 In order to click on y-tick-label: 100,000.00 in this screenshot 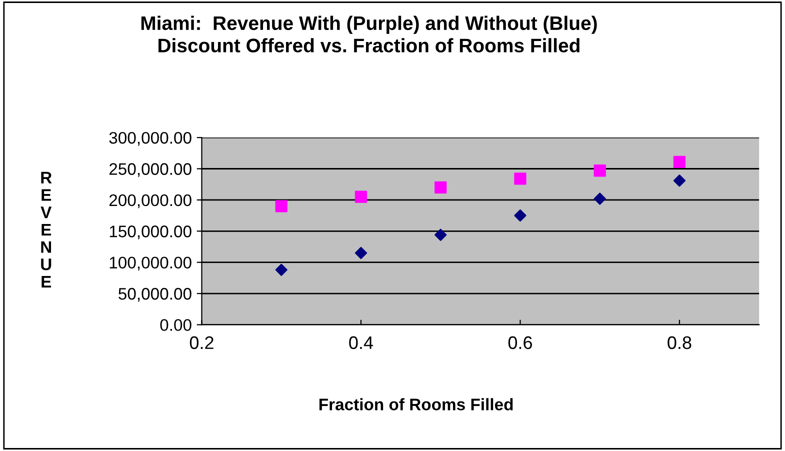, I will do `click(151, 263)`.